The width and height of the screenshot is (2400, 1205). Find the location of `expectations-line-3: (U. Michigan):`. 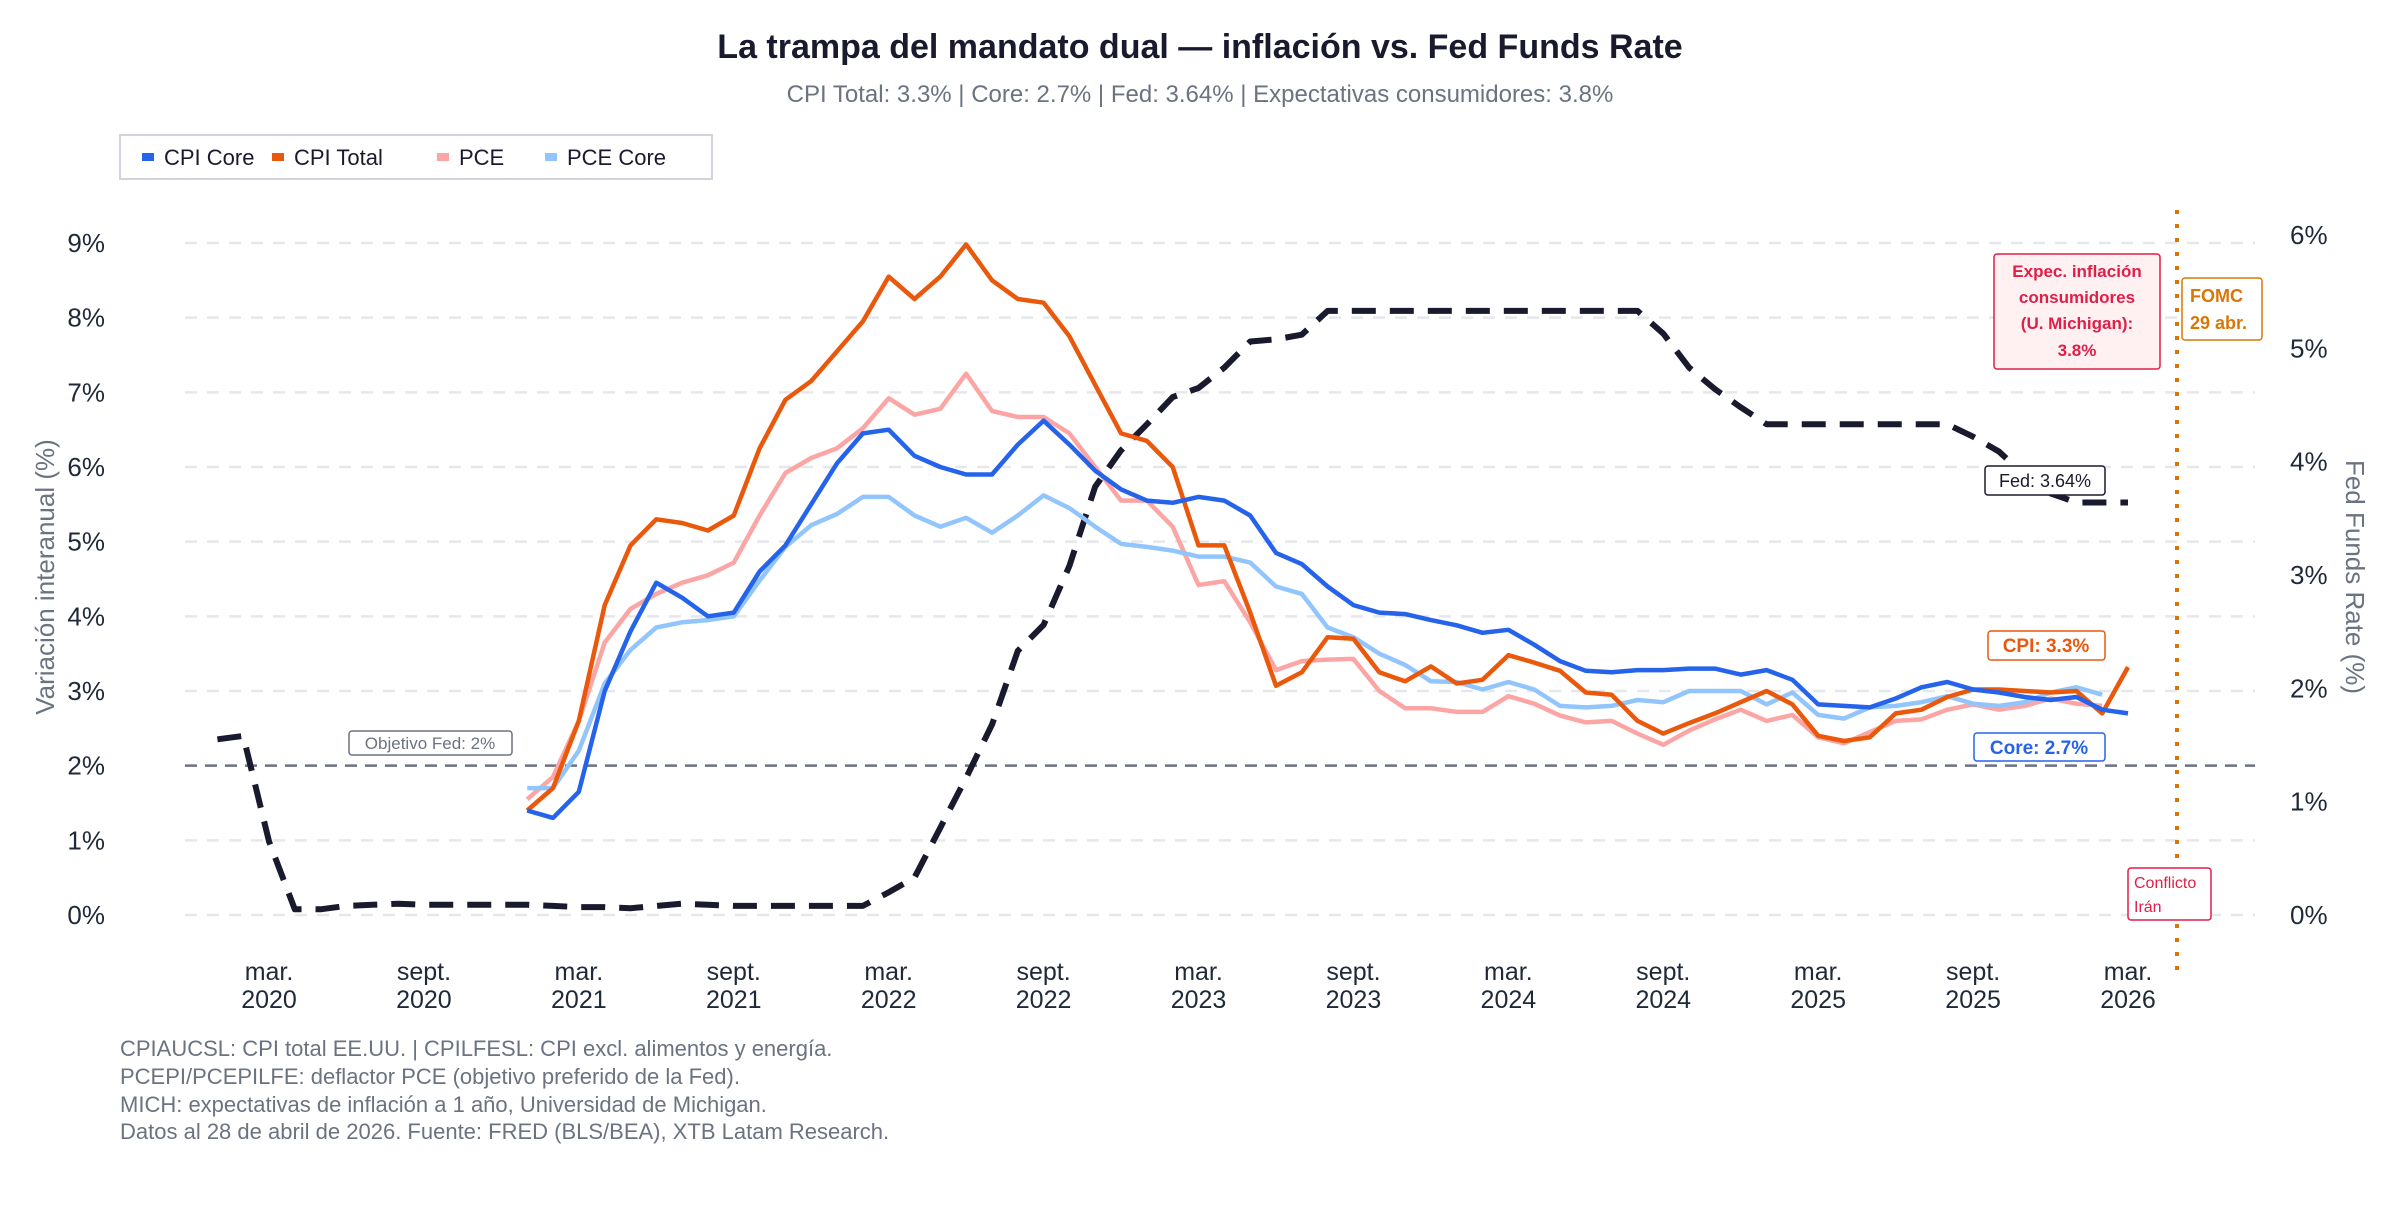

expectations-line-3: (U. Michigan): is located at coordinates (2077, 323).